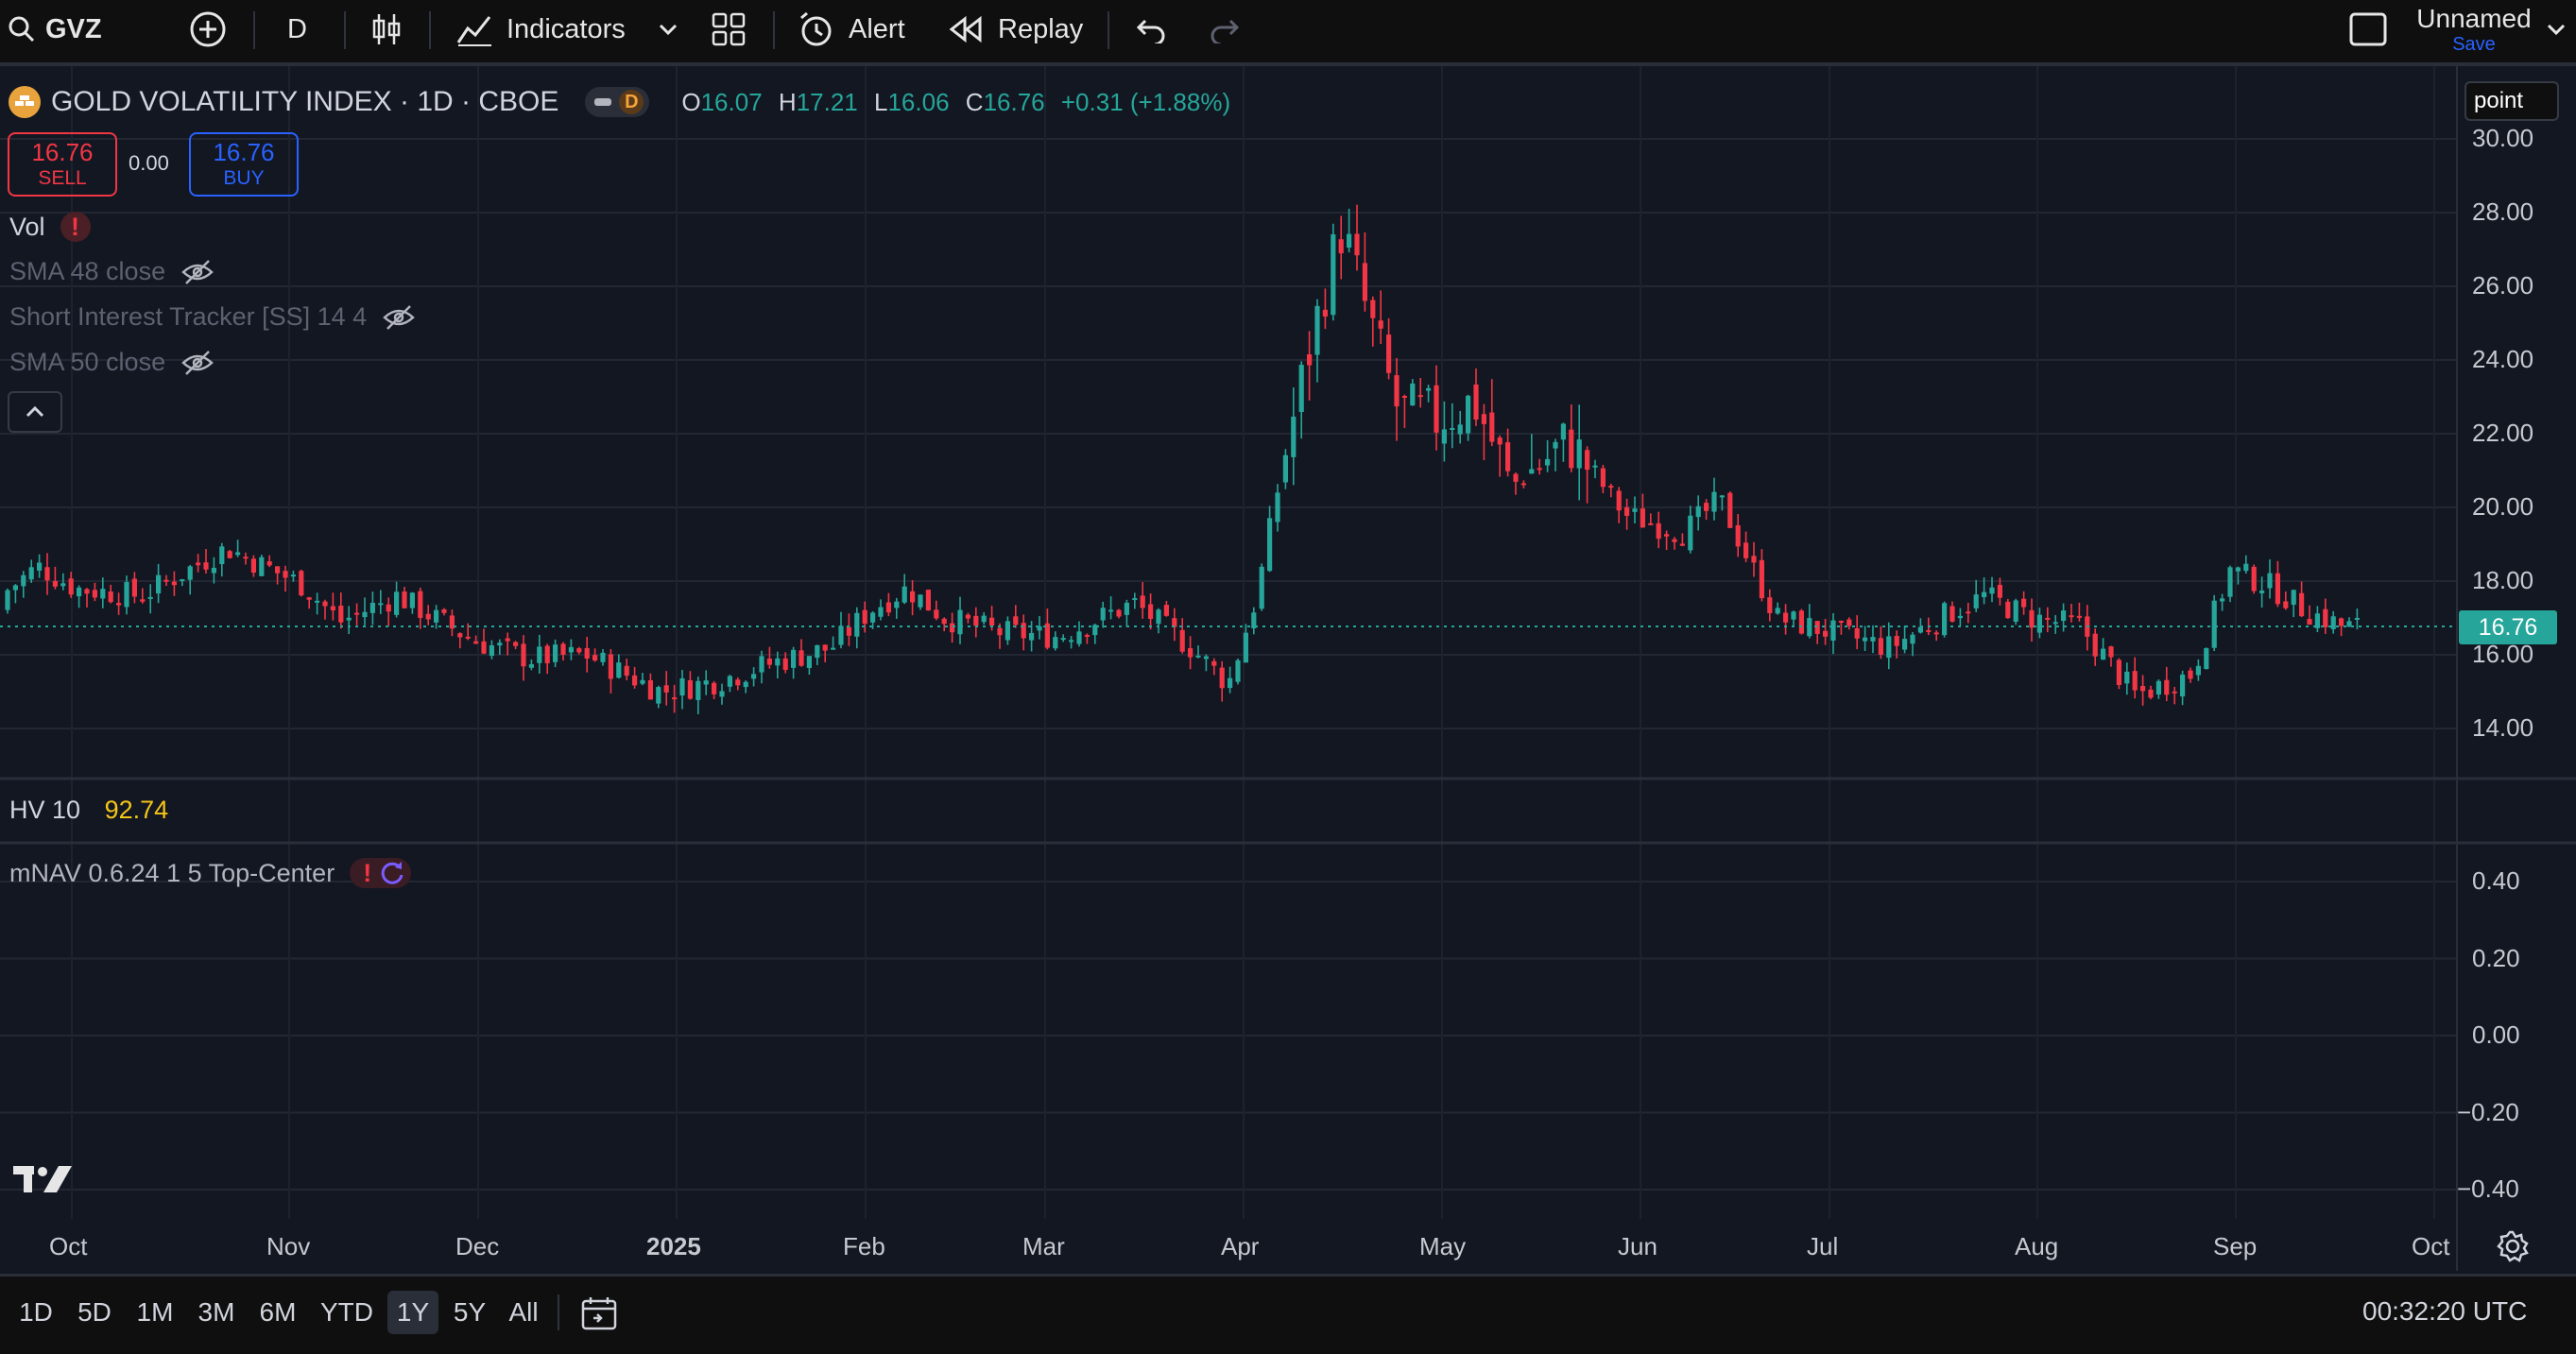 Image resolution: width=2576 pixels, height=1354 pixels. What do you see at coordinates (2511, 101) in the screenshot?
I see `point-input` at bounding box center [2511, 101].